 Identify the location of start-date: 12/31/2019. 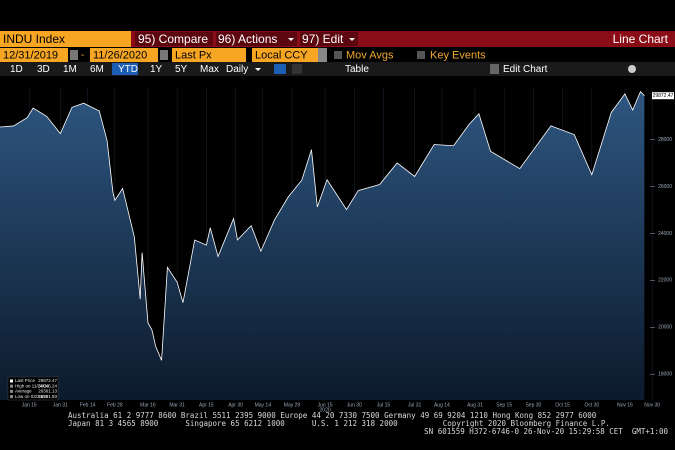
(30, 55).